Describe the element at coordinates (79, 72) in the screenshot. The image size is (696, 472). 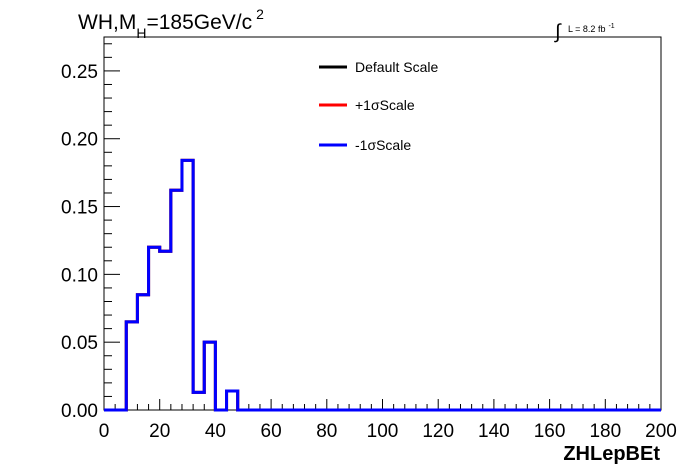
I see `y-tick-label: 0.25` at that location.